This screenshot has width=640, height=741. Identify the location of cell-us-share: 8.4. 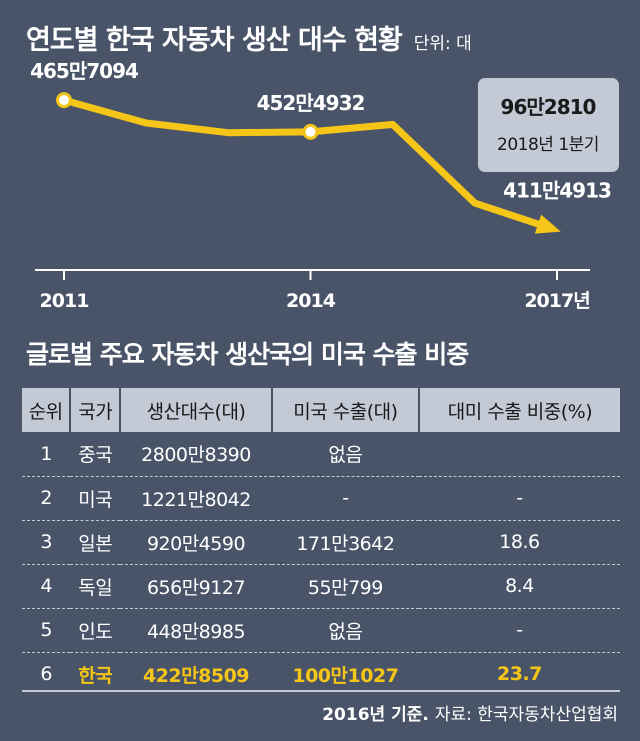
(519, 586).